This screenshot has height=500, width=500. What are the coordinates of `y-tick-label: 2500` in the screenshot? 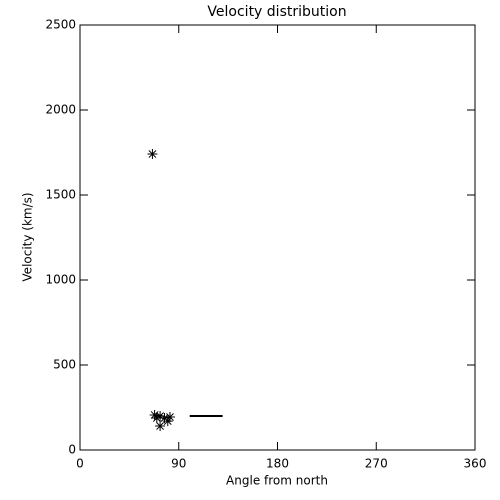 It's located at (60, 25).